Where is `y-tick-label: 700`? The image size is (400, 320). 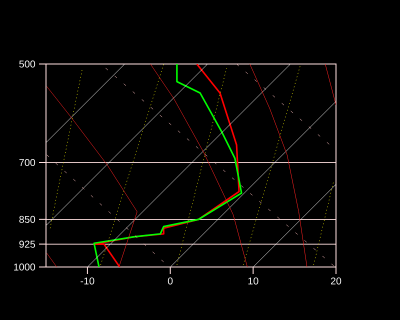 y-tick-label: 700 is located at coordinates (27, 162).